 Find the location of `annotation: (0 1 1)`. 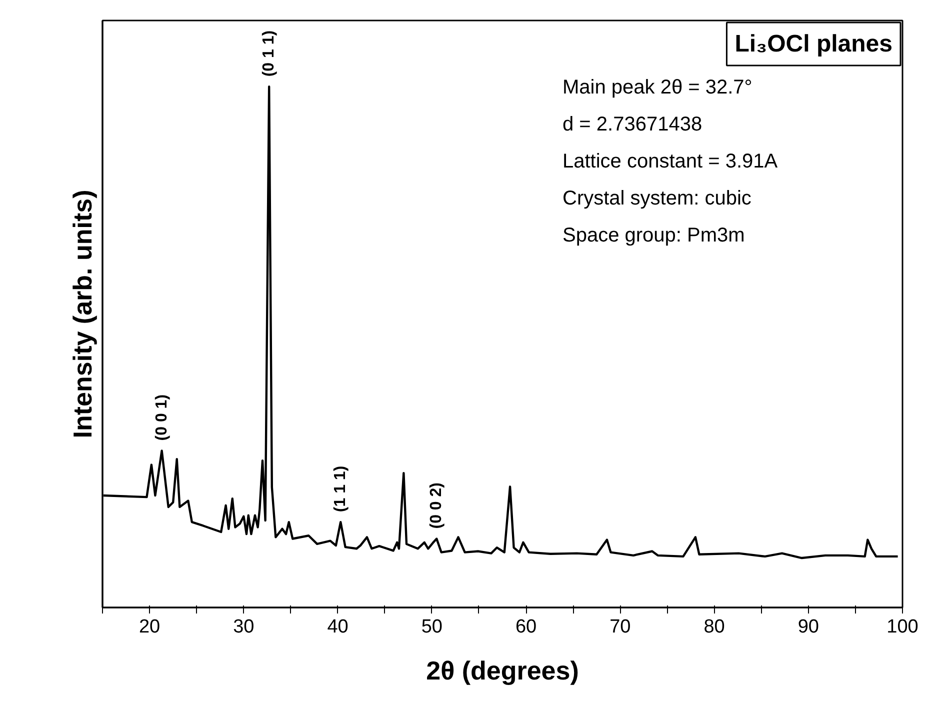

annotation: (0 1 1) is located at coordinates (269, 53).